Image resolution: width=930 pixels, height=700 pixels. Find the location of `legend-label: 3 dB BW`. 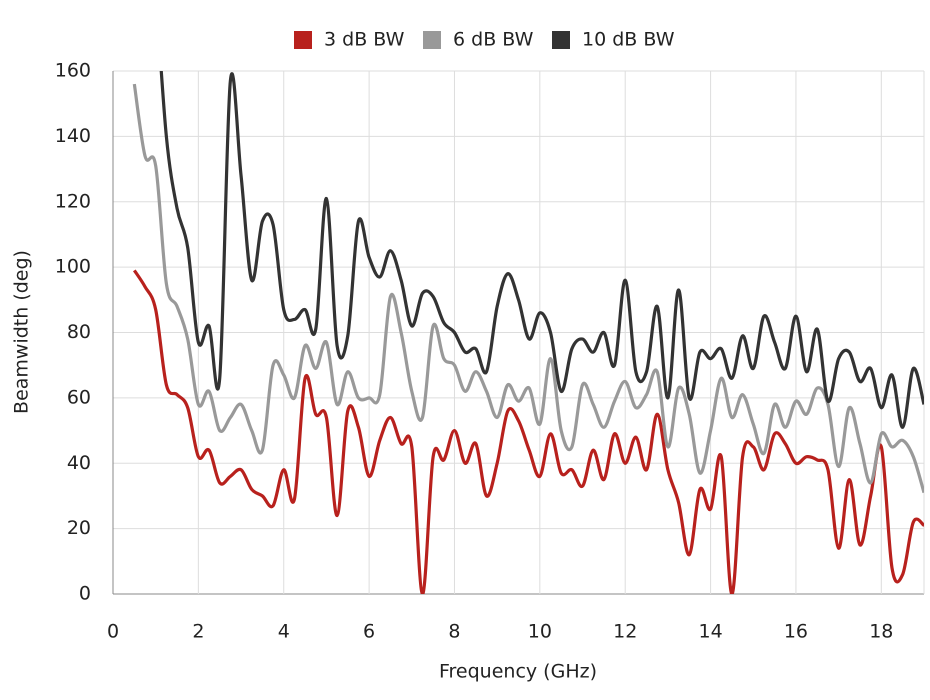

legend-label: 3 dB BW is located at coordinates (364, 40).